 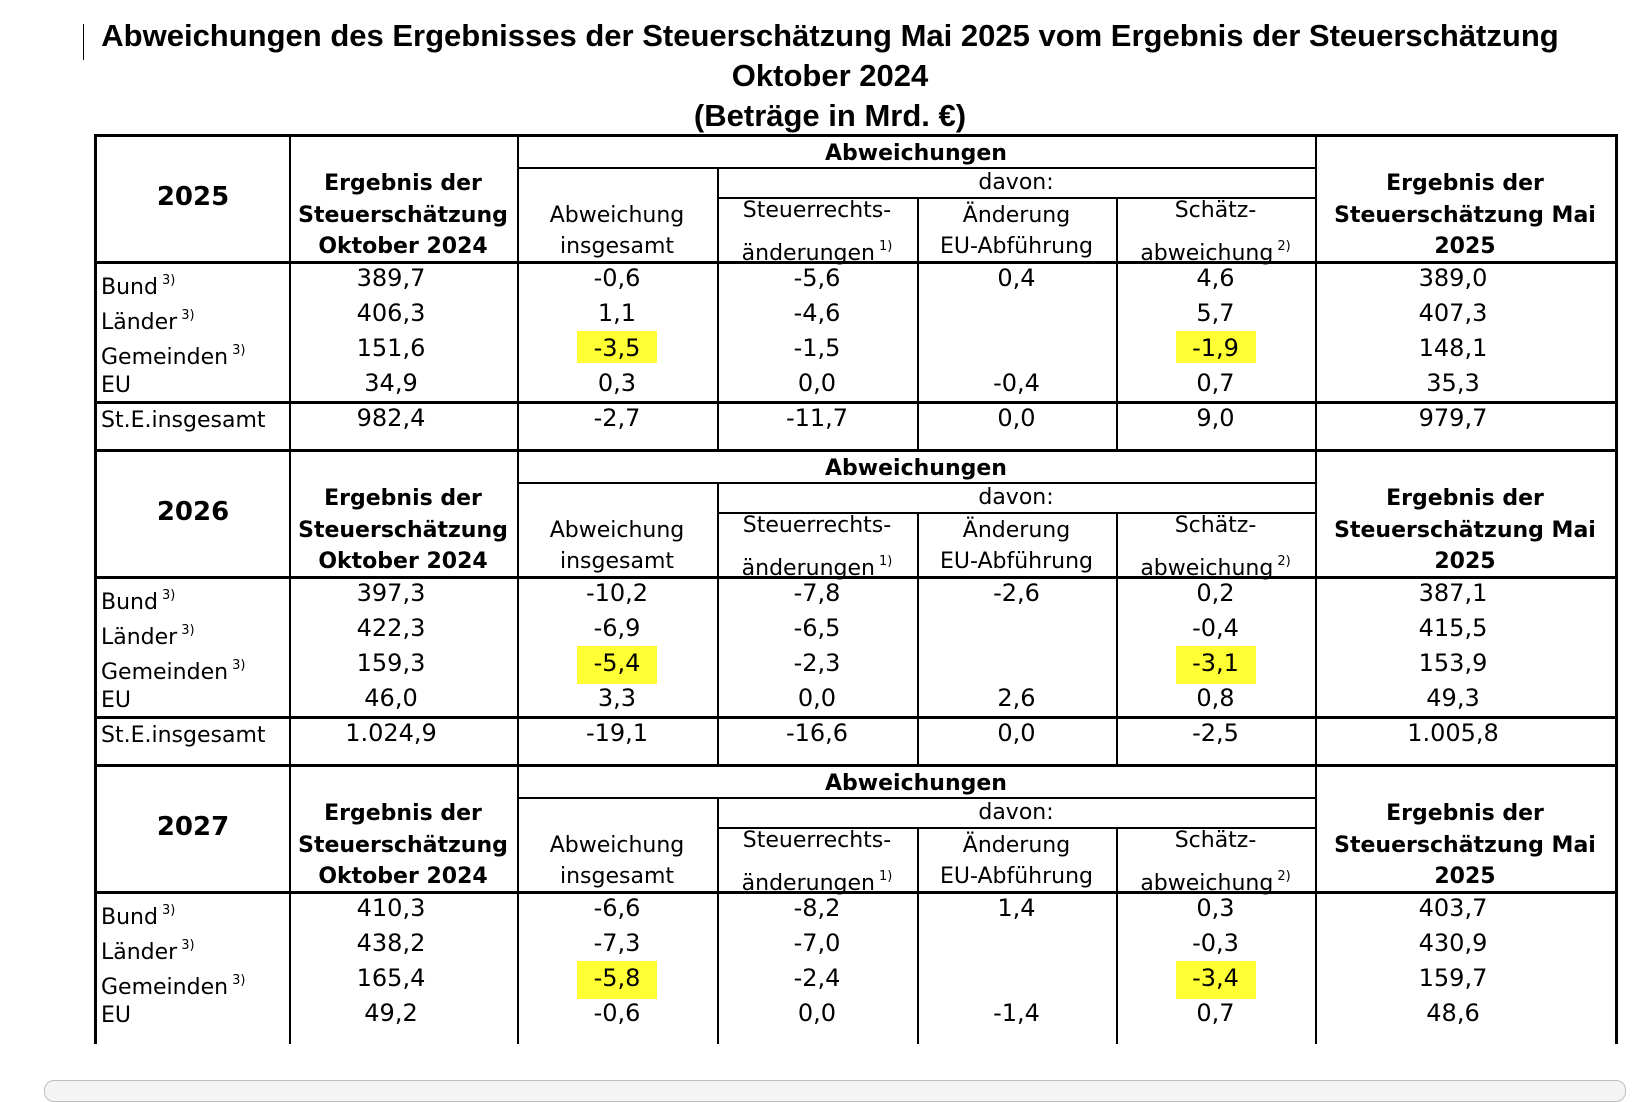 What do you see at coordinates (817, 943) in the screenshot?
I see `cell-str: -7,0` at bounding box center [817, 943].